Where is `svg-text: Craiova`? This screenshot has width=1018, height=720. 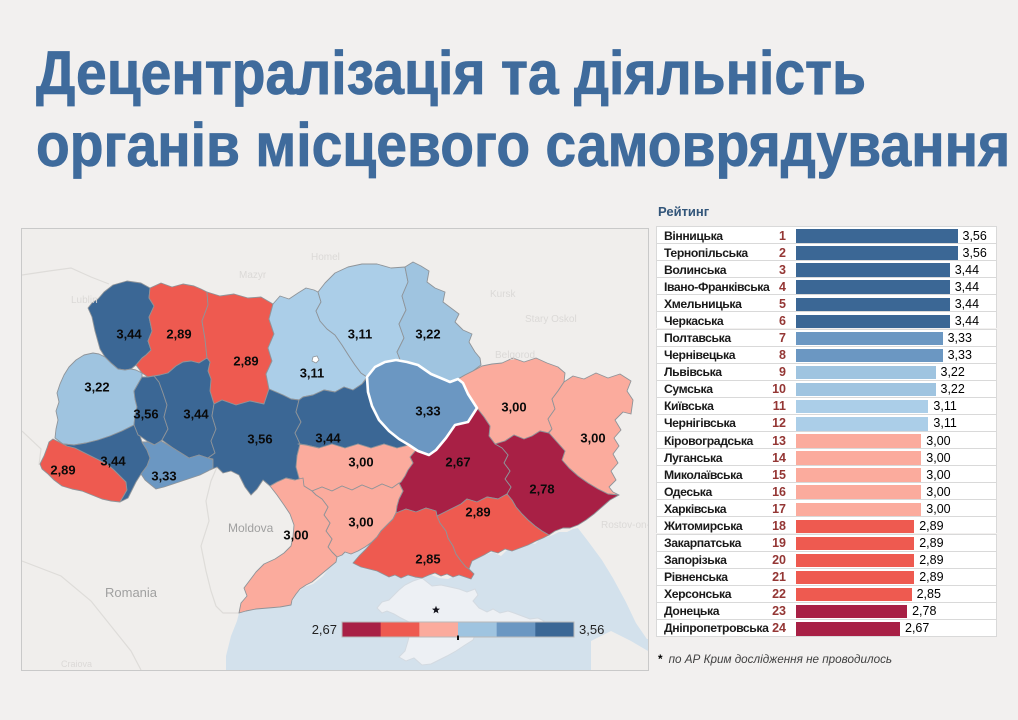
svg-text: Craiova is located at coordinates (76, 664).